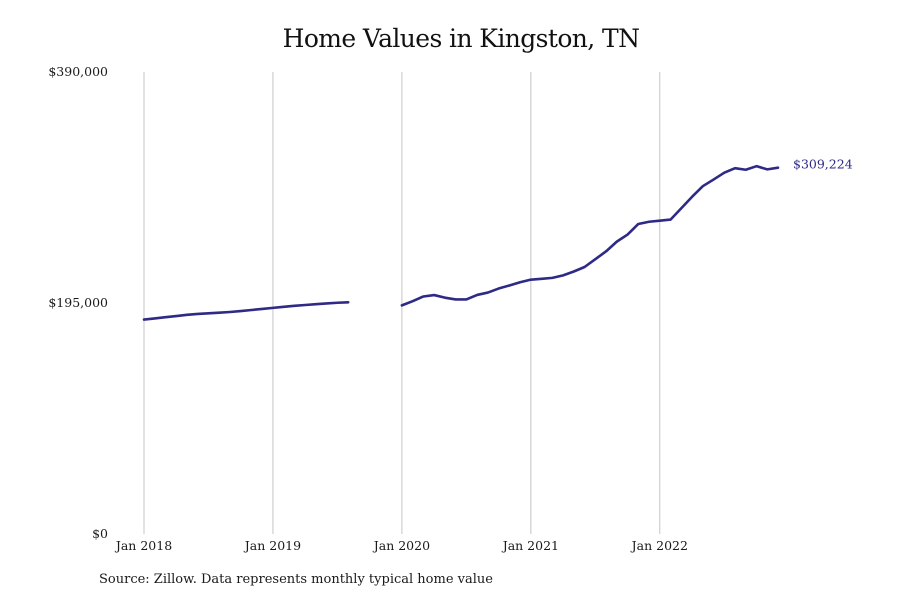  What do you see at coordinates (100, 533) in the screenshot?
I see `y-tick-label: $0` at bounding box center [100, 533].